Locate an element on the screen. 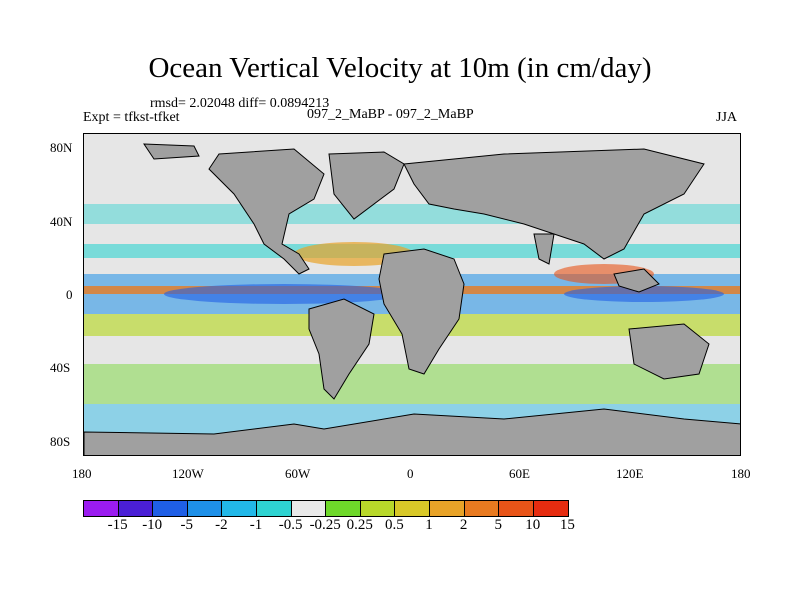  colorbar-label: 1 is located at coordinates (429, 525).